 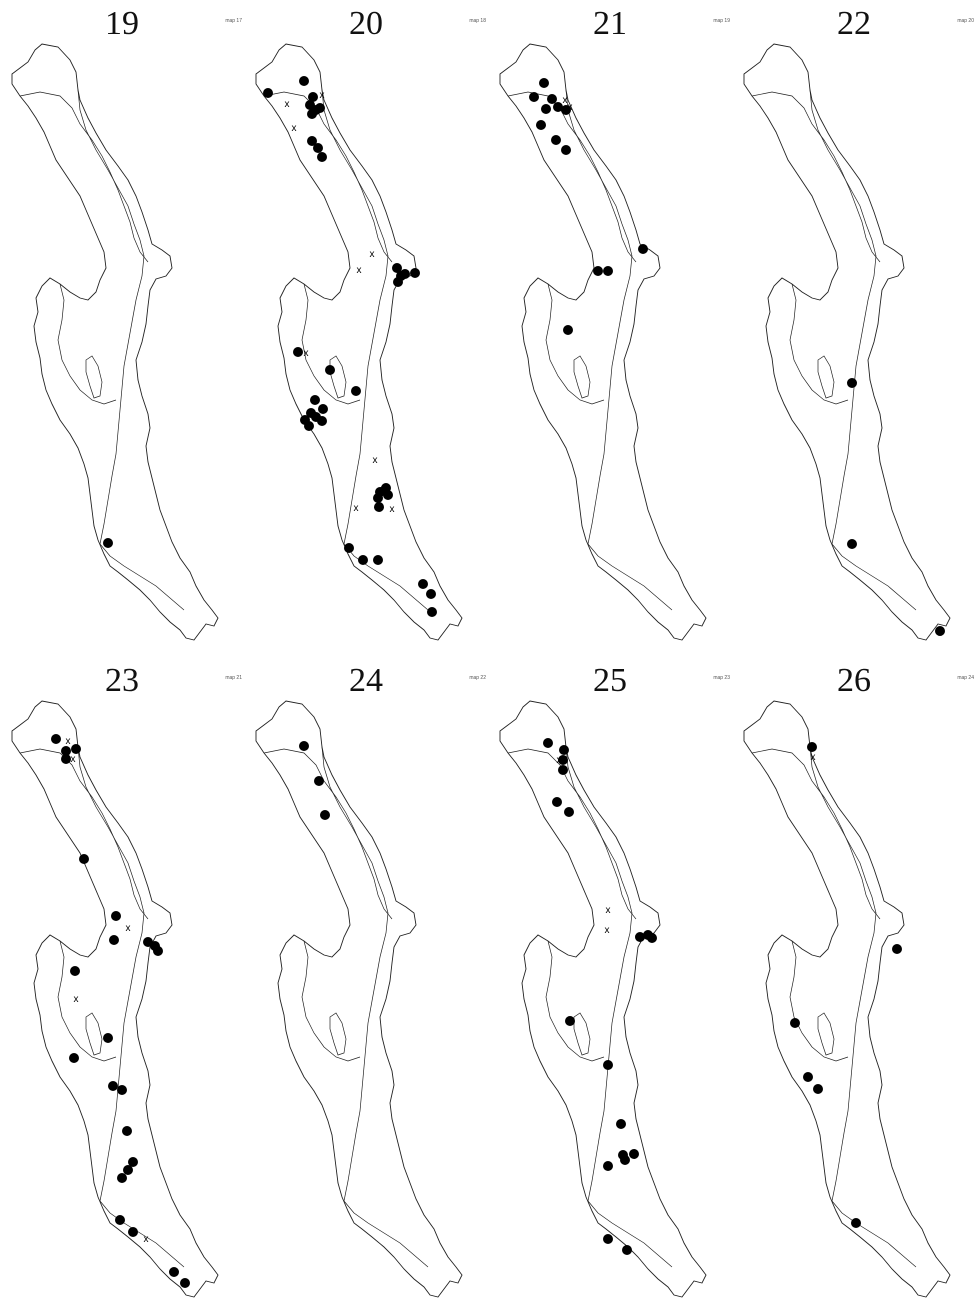 What do you see at coordinates (366, 680) in the screenshot?
I see `map-number: 24` at bounding box center [366, 680].